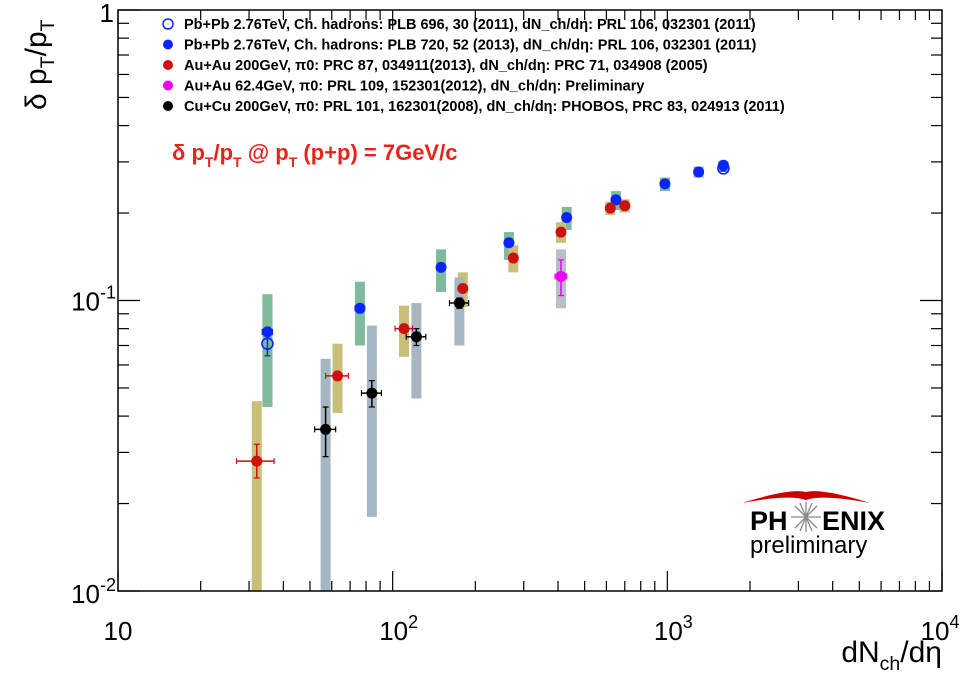  Describe the element at coordinates (853, 521) in the screenshot. I see `logo-text-right: ENIX` at that location.